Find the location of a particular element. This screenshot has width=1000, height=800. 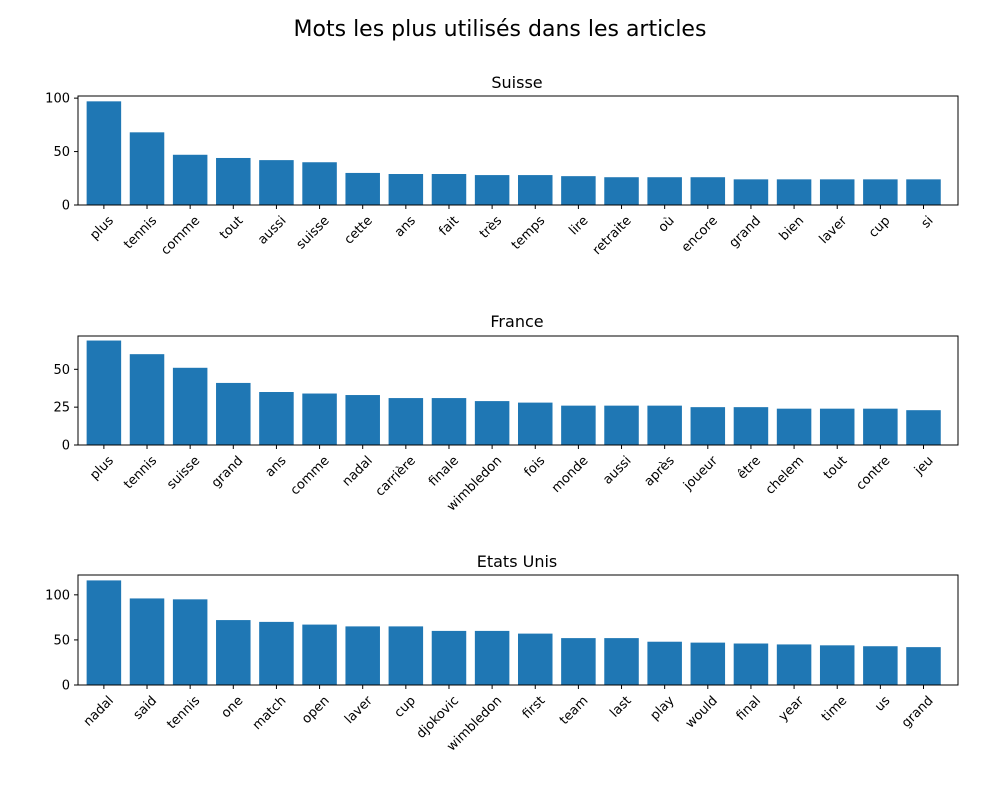

subplot-title: Suisse is located at coordinates (516, 82).